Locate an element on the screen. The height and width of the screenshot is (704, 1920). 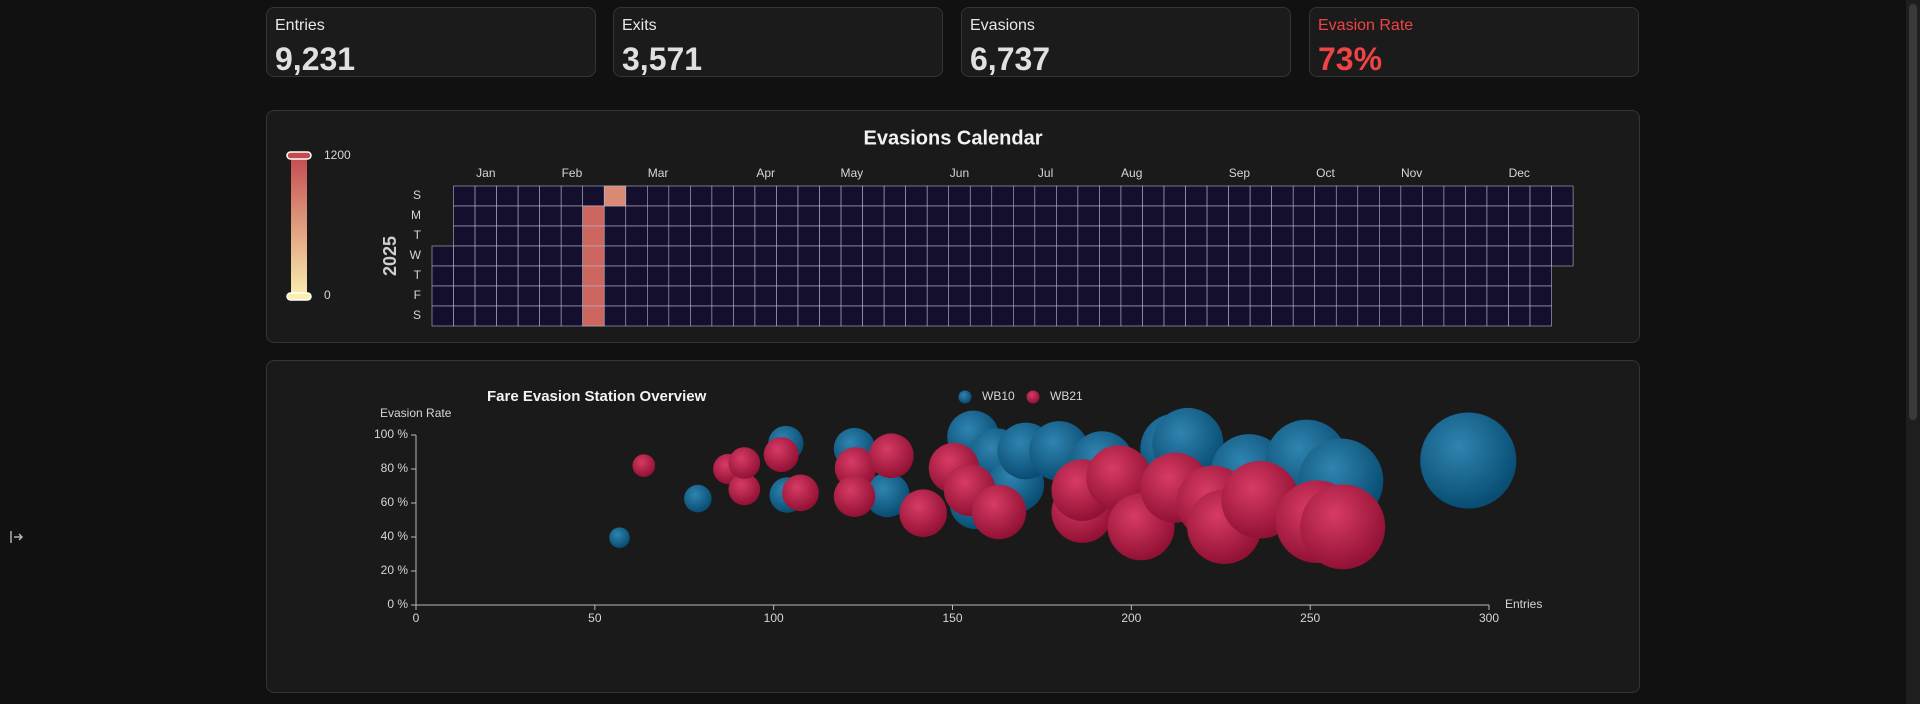
x-tick-label: 300 is located at coordinates (1489, 618).